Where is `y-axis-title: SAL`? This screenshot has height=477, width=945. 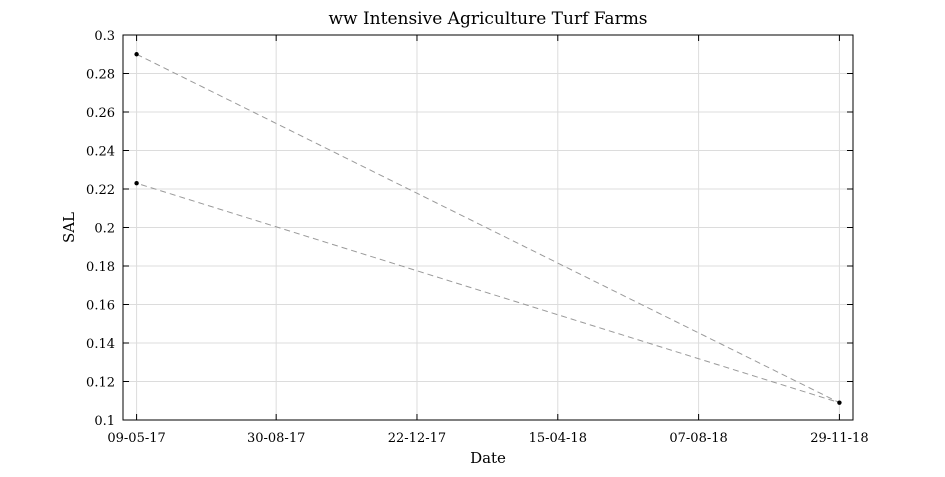
y-axis-title: SAL is located at coordinates (69, 227).